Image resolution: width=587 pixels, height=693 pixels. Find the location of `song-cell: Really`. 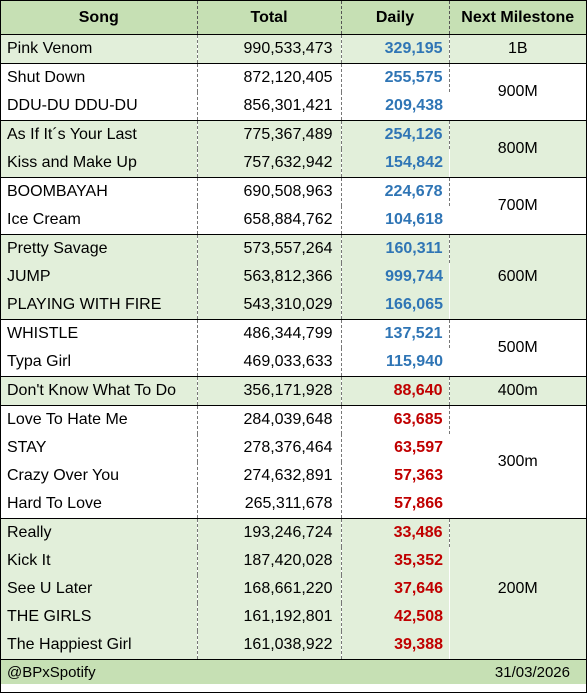

song-cell: Really is located at coordinates (99, 532).